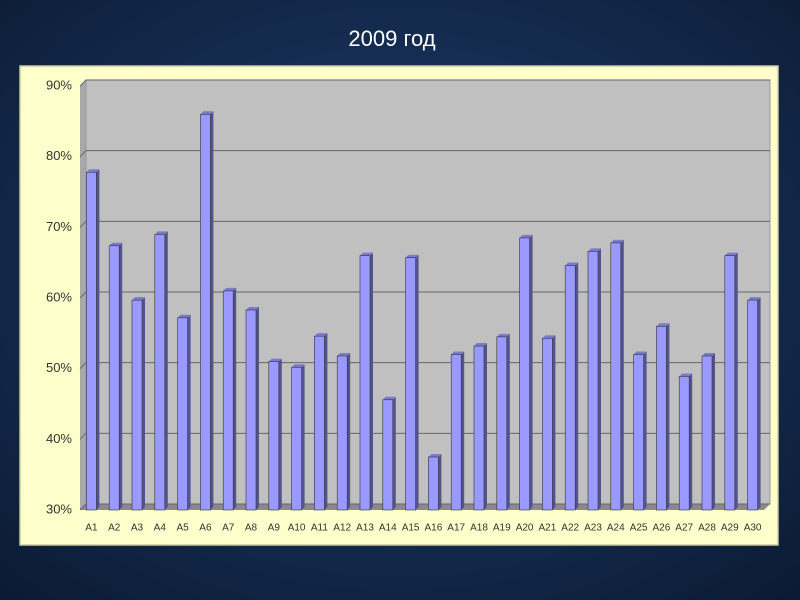 The width and height of the screenshot is (800, 600). I want to click on x-tick-label: A24, so click(616, 528).